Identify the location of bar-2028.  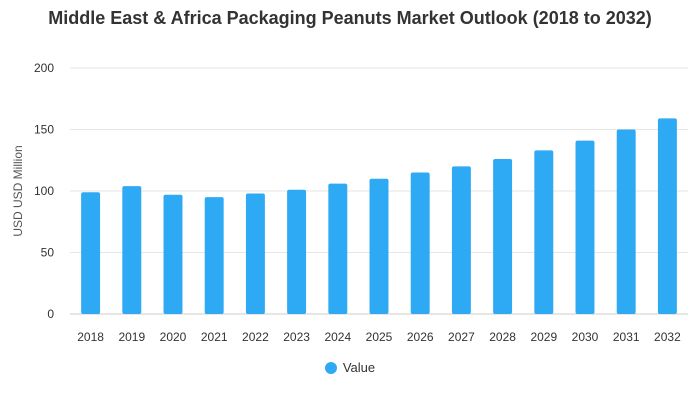
(503, 236).